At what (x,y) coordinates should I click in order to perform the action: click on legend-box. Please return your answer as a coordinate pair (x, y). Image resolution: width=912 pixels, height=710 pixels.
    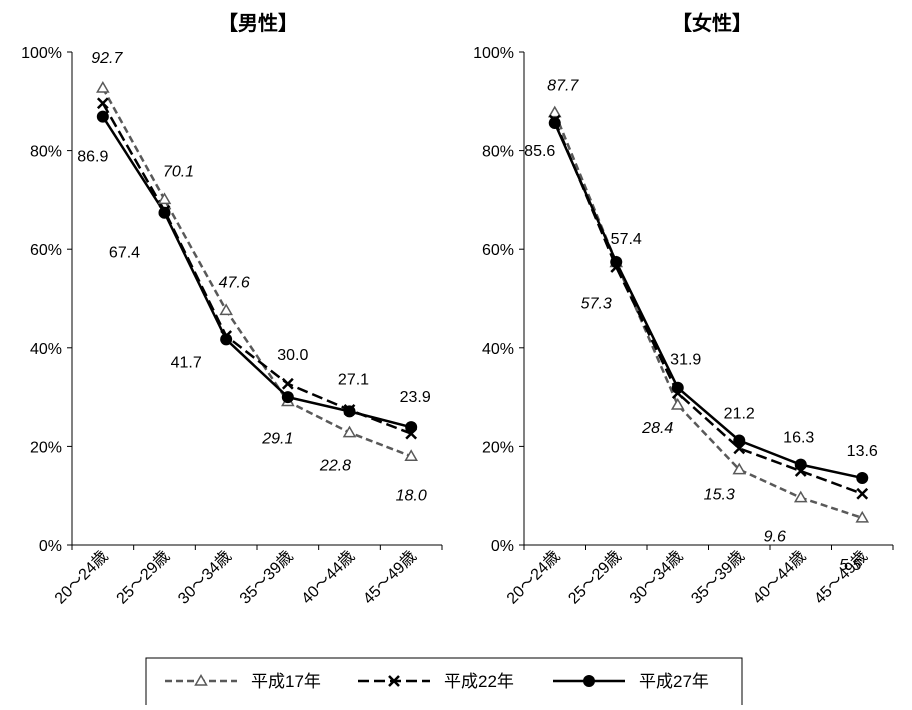
    Looking at the image, I should click on (444, 682).